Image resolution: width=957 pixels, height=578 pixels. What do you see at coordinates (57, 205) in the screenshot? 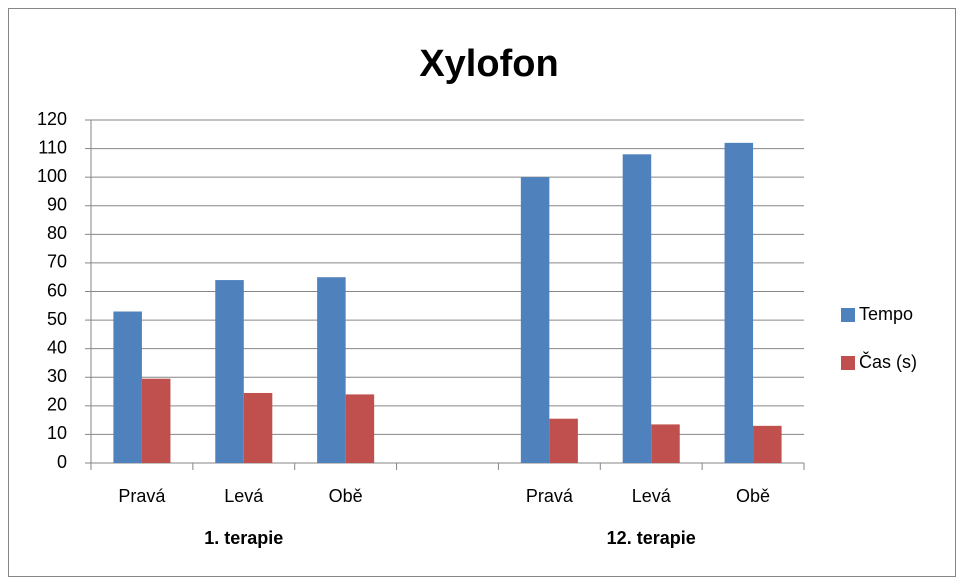
I see `y-tick-label: 90` at bounding box center [57, 205].